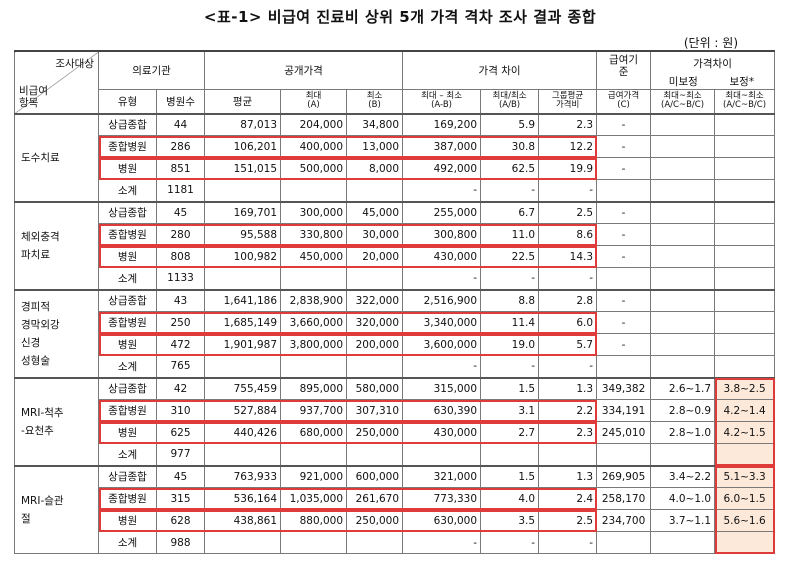 This screenshot has width=800, height=573. What do you see at coordinates (243, 454) in the screenshot?
I see `avg-cell` at bounding box center [243, 454].